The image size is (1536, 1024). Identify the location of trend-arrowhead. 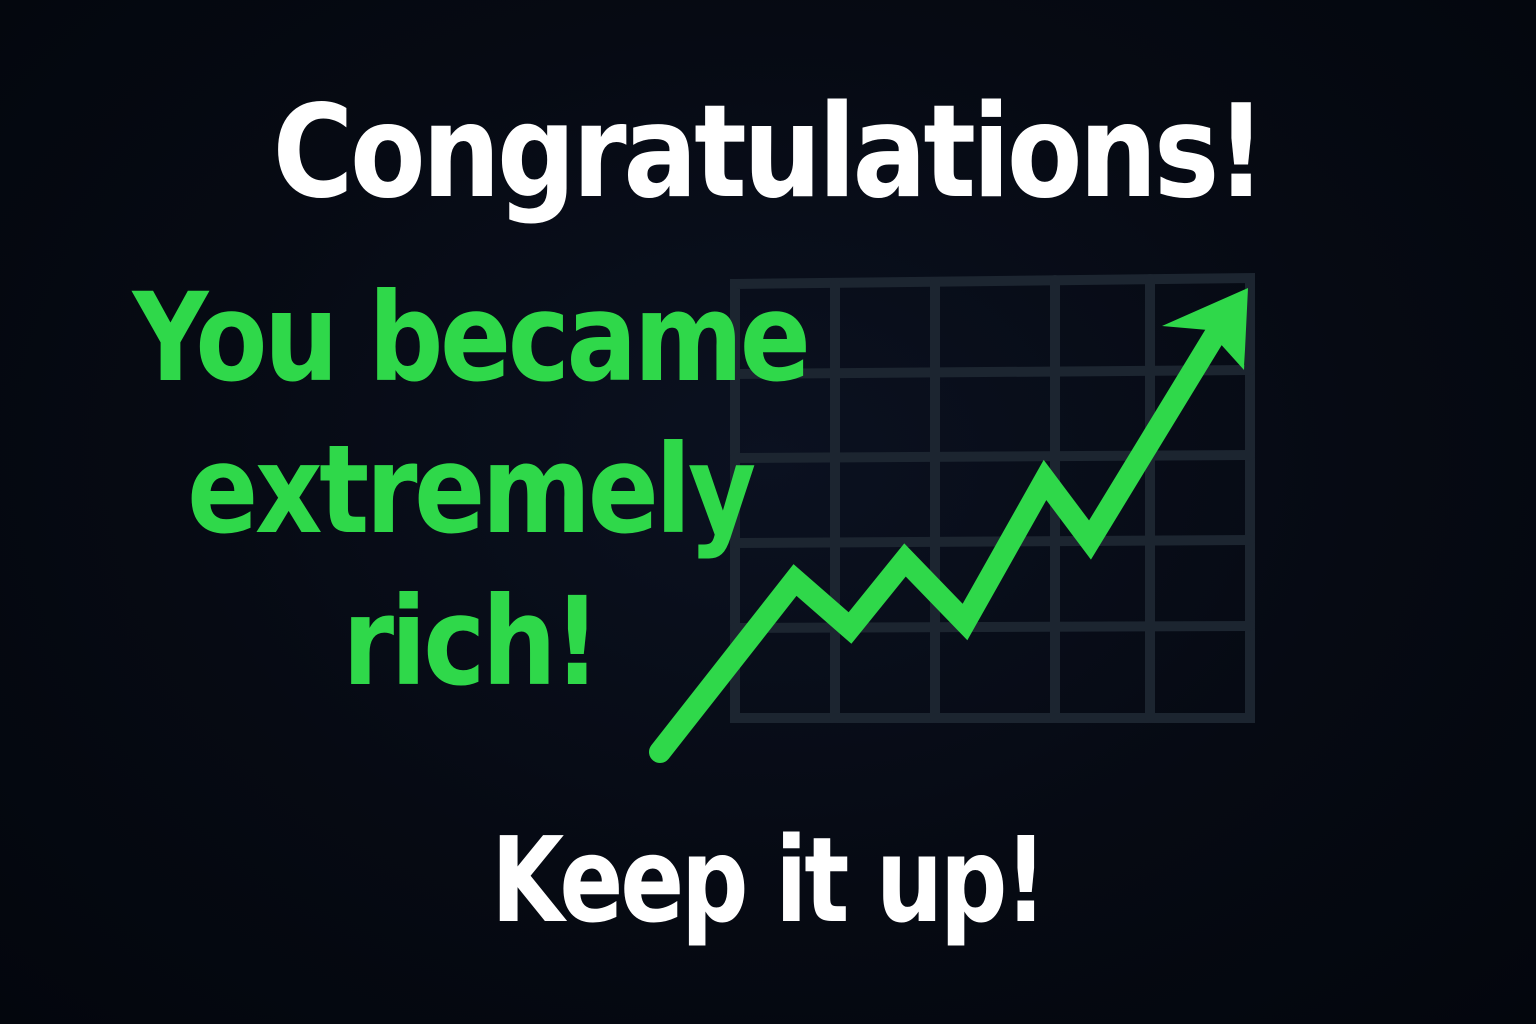
(1205, 329).